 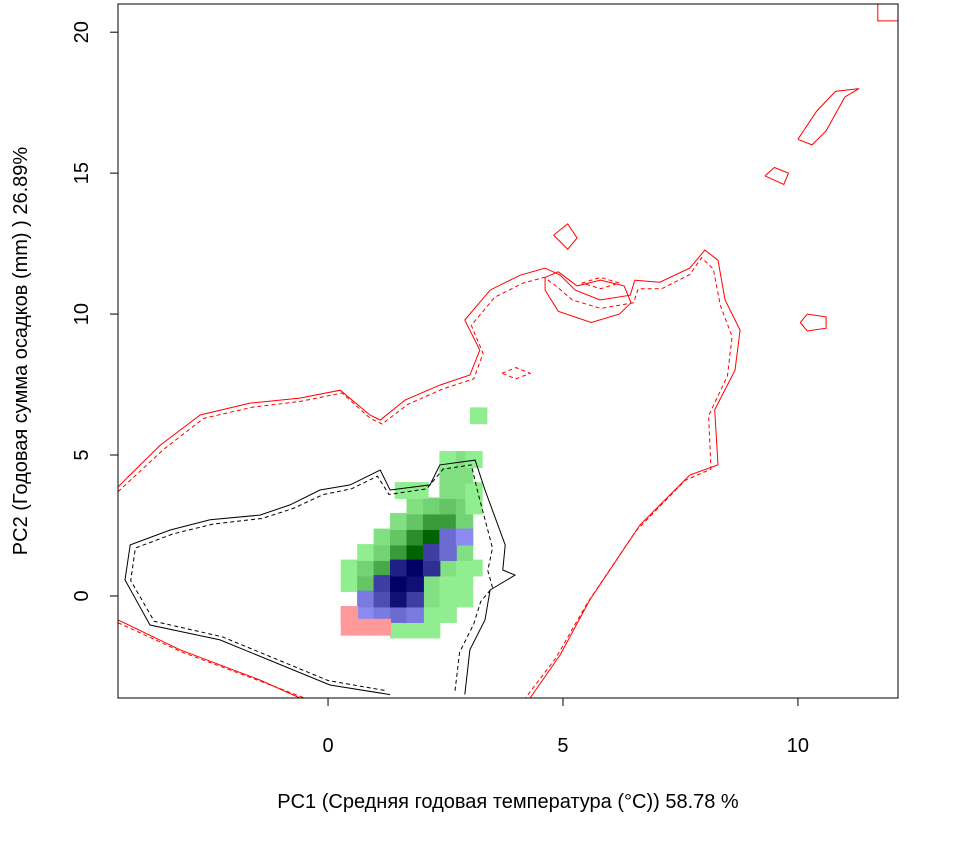 What do you see at coordinates (327, 746) in the screenshot?
I see `x-tick-label: 0` at bounding box center [327, 746].